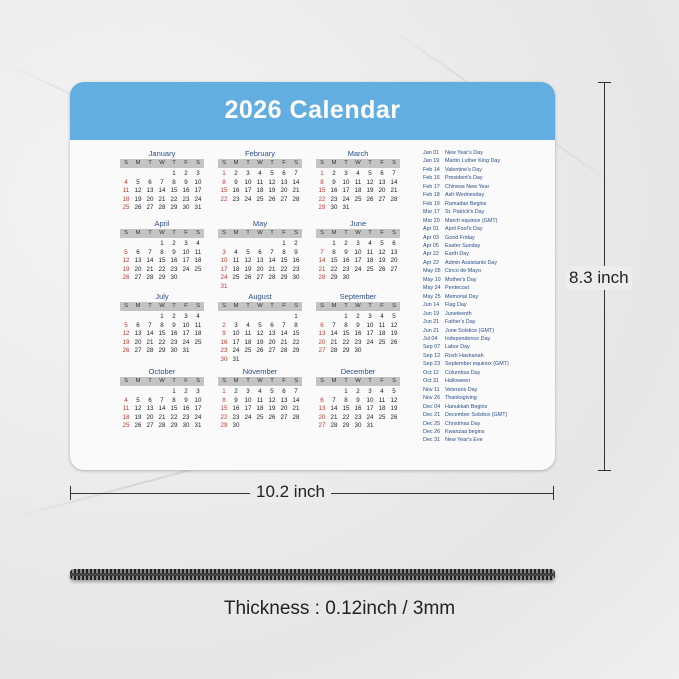 The width and height of the screenshot is (679, 679). I want to click on holiday-date: Feb 14, so click(431, 169).